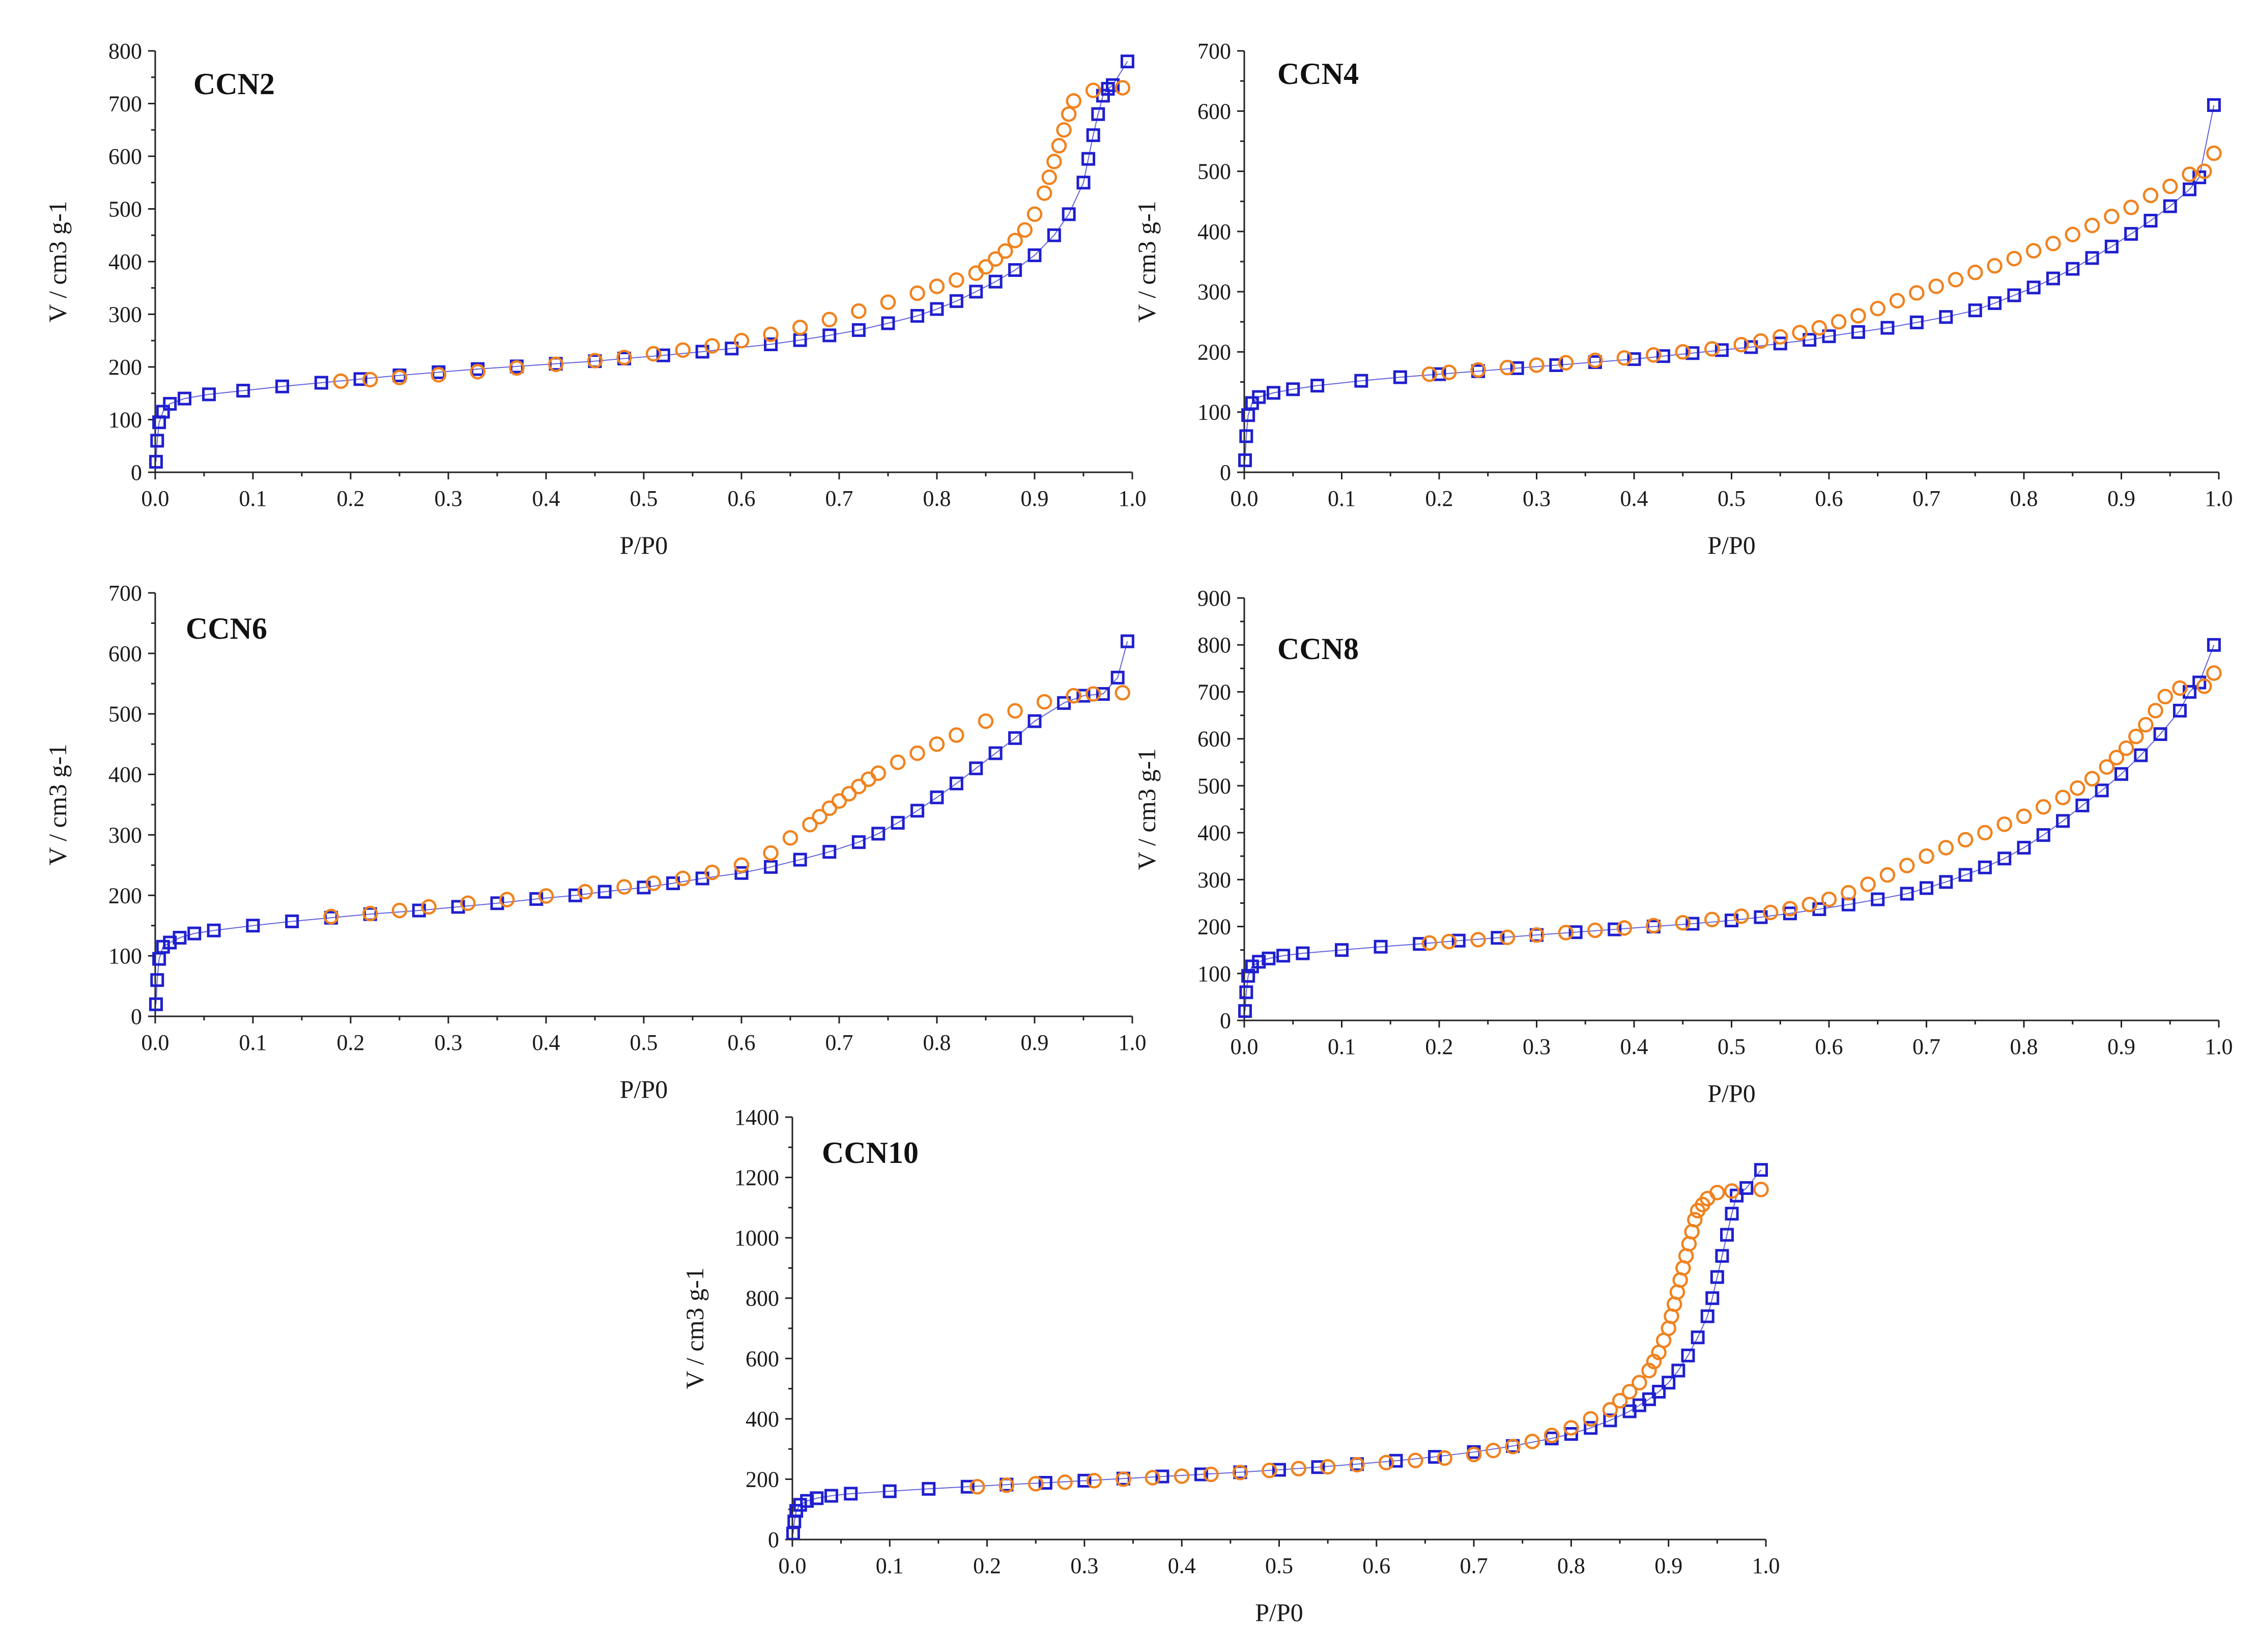 This screenshot has height=1652, width=2258. I want to click on y-tick-label: 700, so click(125, 593).